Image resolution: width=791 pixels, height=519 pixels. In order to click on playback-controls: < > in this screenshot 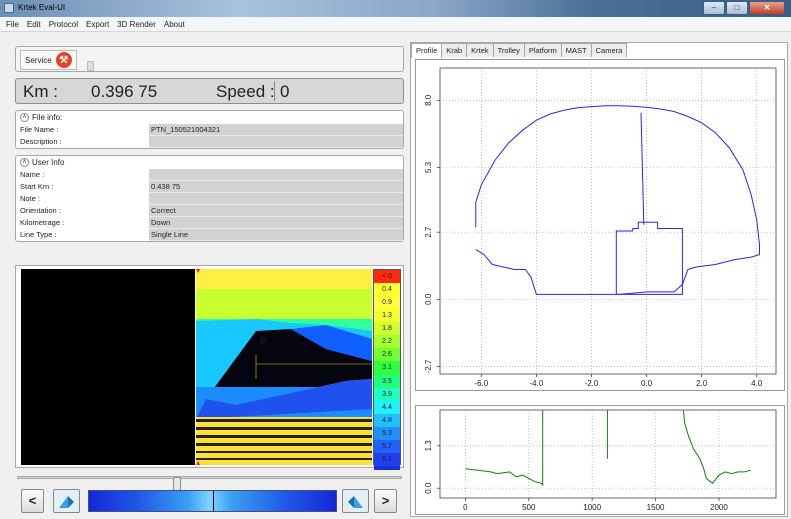, I will do `click(209, 492)`.